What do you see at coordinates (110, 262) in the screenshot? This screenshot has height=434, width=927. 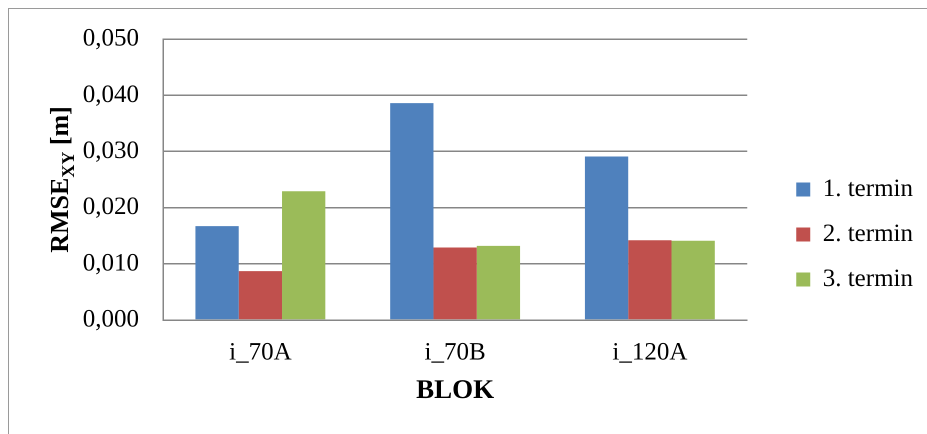 I see `y-tick-label: 0,010` at bounding box center [110, 262].